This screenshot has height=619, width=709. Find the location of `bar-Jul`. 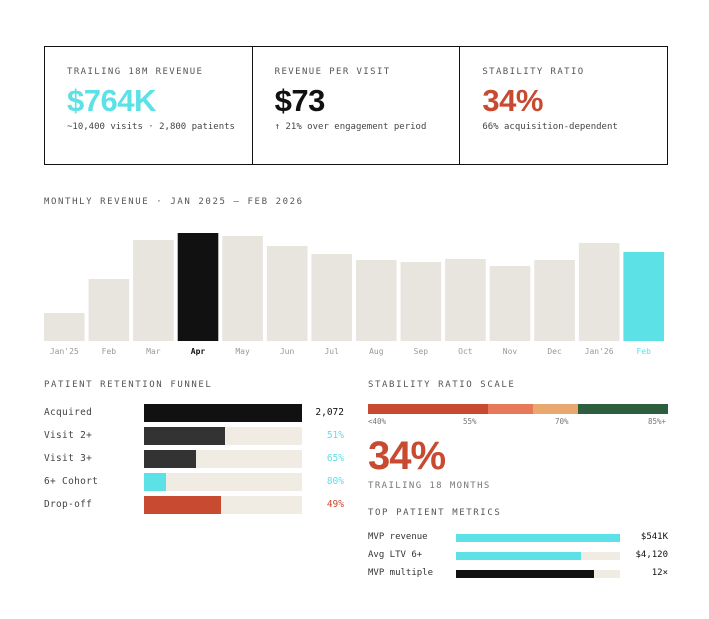

bar-Jul is located at coordinates (331, 297).